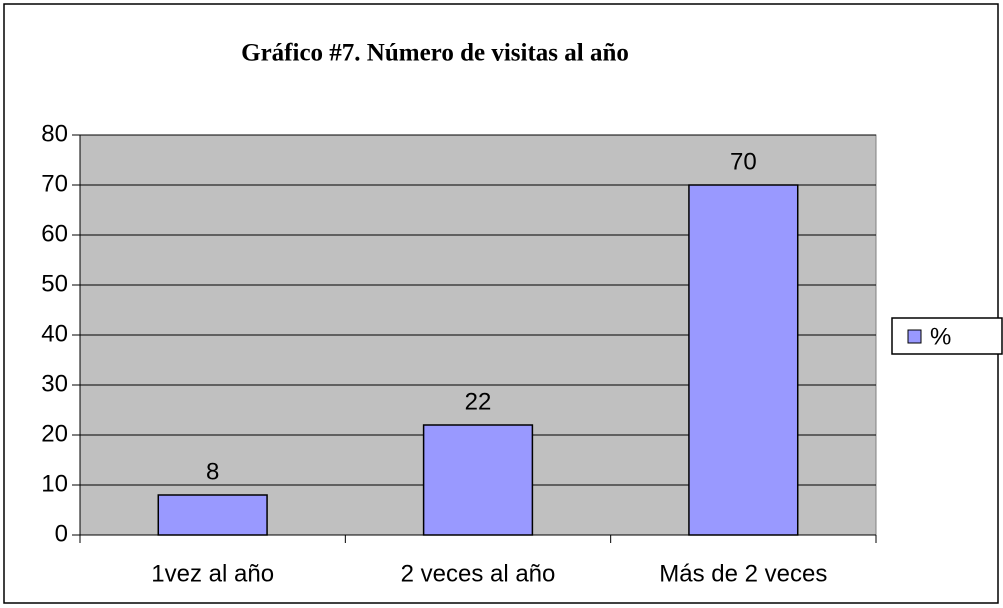  What do you see at coordinates (54, 333) in the screenshot?
I see `y-tick-label: 40` at bounding box center [54, 333].